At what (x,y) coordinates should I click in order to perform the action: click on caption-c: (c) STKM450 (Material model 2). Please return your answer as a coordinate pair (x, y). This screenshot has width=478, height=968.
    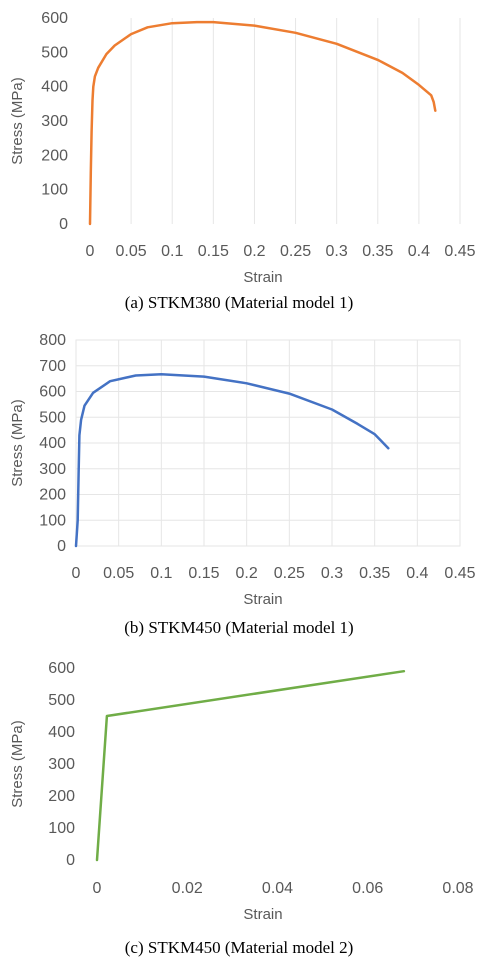
    Looking at the image, I should click on (239, 947).